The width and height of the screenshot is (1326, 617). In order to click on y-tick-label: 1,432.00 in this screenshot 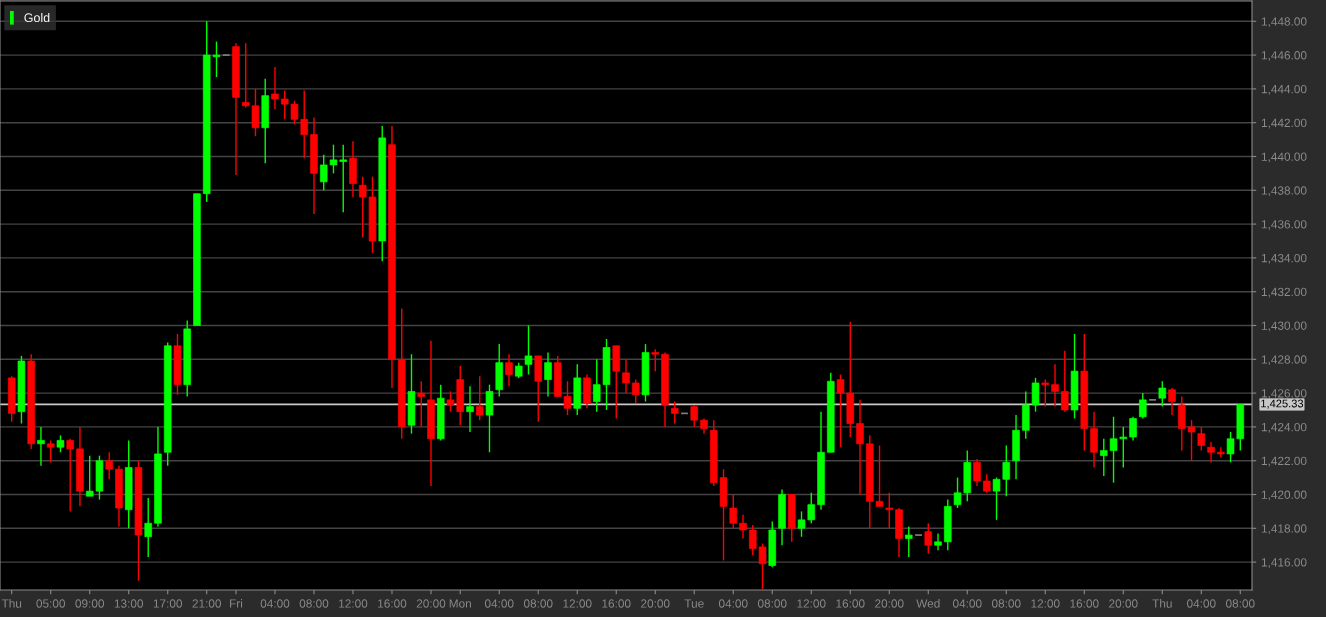, I will do `click(1284, 292)`.